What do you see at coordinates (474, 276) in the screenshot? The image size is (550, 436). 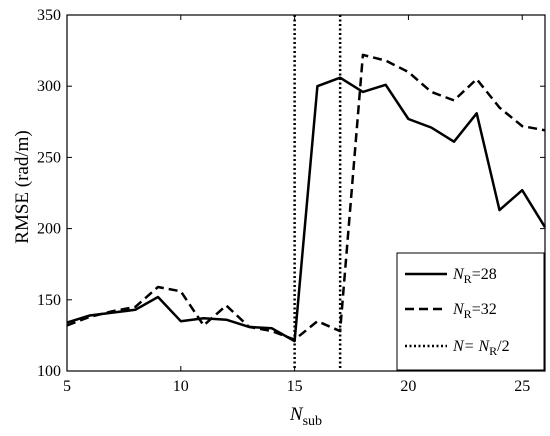 I see `legend-label-nr28: NR=28` at bounding box center [474, 276].